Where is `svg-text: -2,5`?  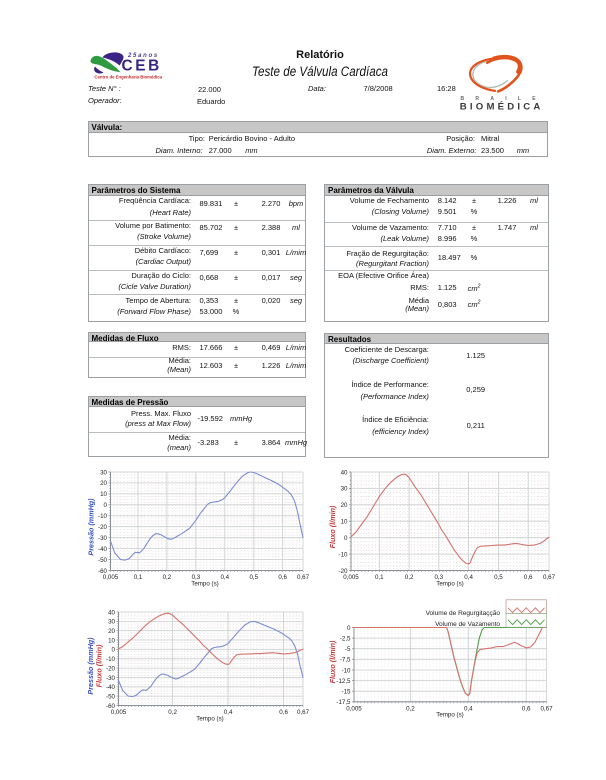
svg-text: -2,5 is located at coordinates (345, 638).